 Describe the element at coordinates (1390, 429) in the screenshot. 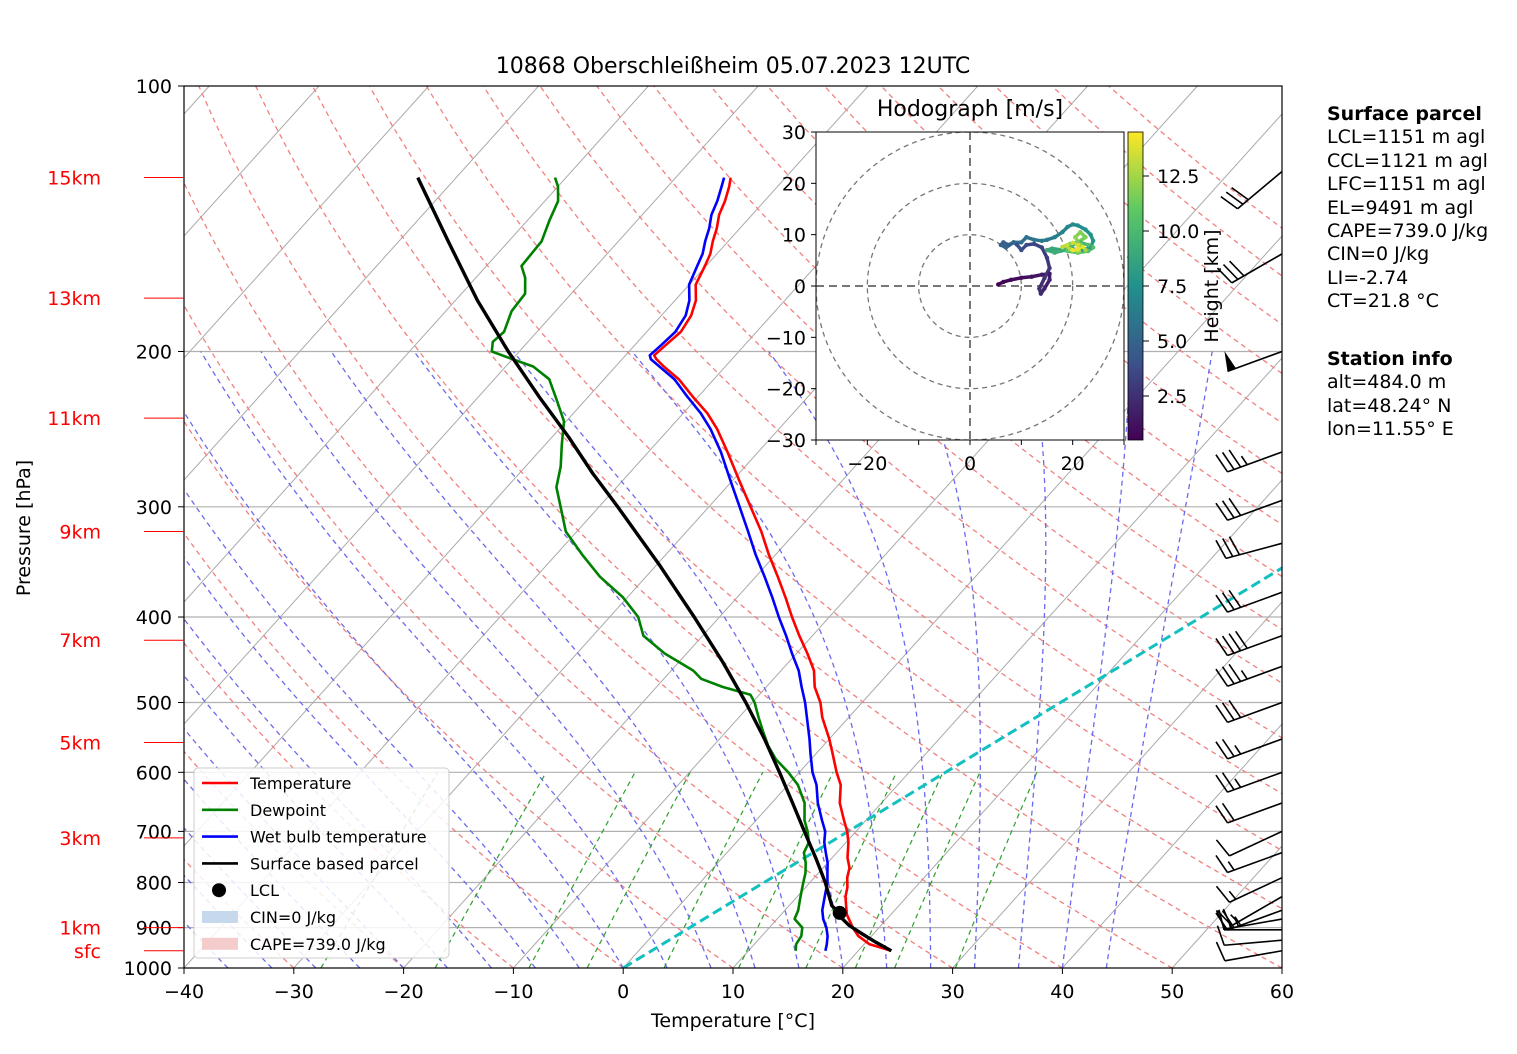

I see `station-lon: lon=11.55° E` at that location.